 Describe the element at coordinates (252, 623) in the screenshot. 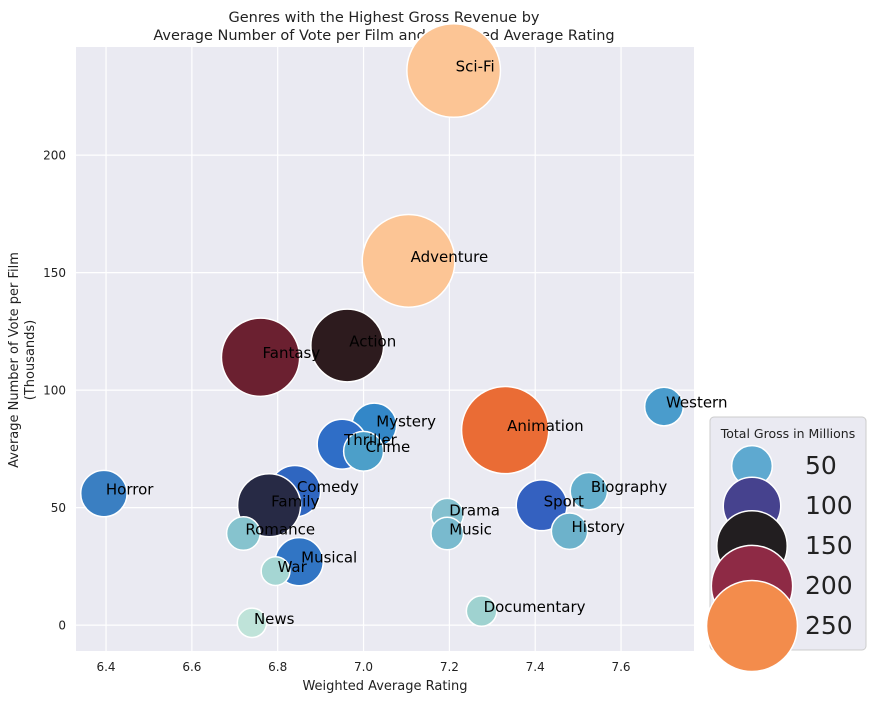

I see `bubble-news` at that location.